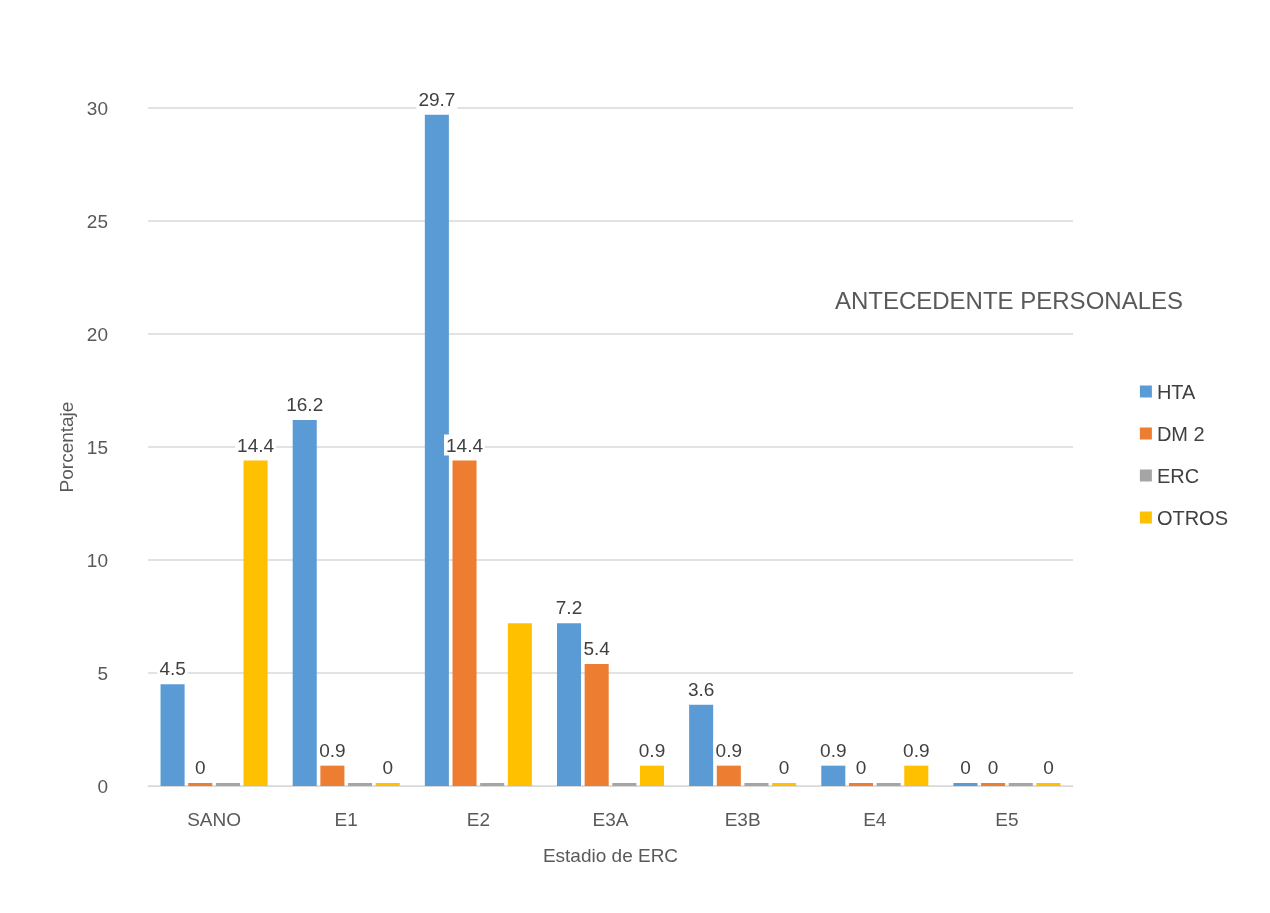 The width and height of the screenshot is (1270, 913). I want to click on y-tick-label: 15, so click(97, 447).